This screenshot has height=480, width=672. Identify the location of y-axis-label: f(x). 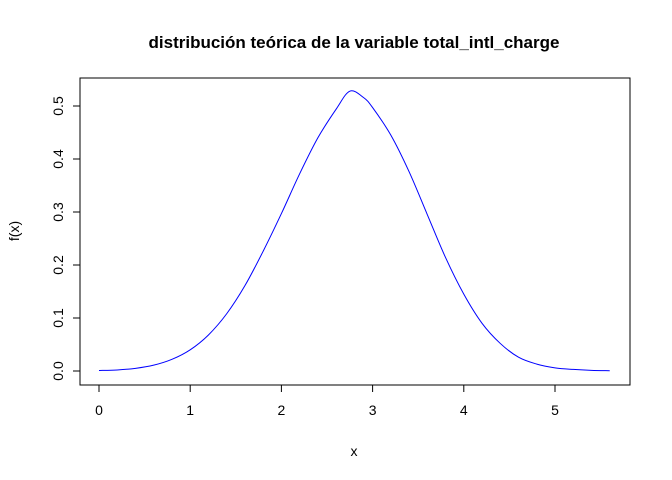
(14, 231).